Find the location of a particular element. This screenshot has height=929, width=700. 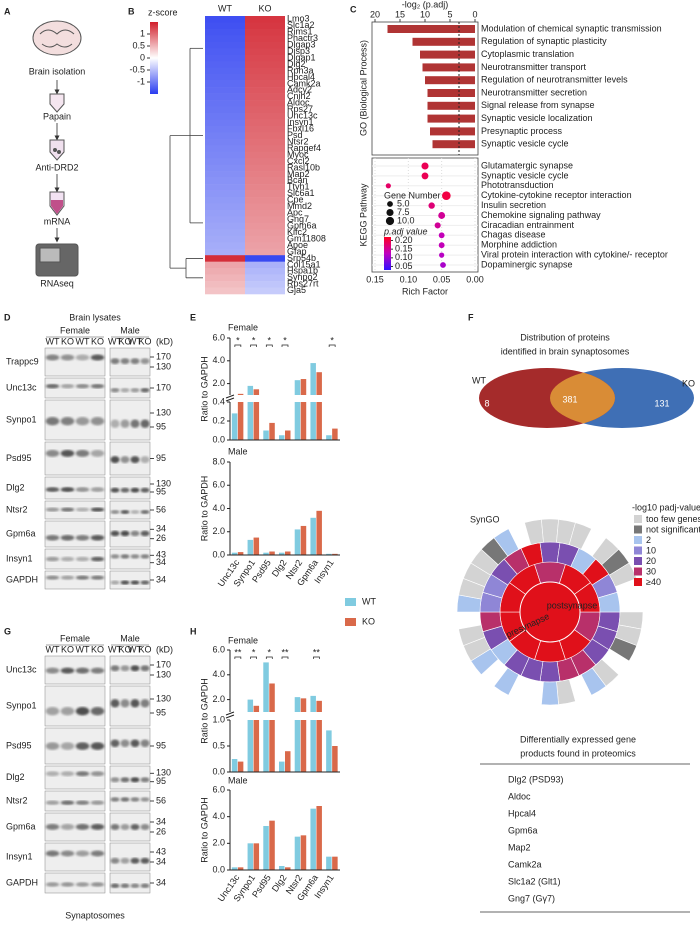

term-label: Insulin secretion is located at coordinates (513, 205).